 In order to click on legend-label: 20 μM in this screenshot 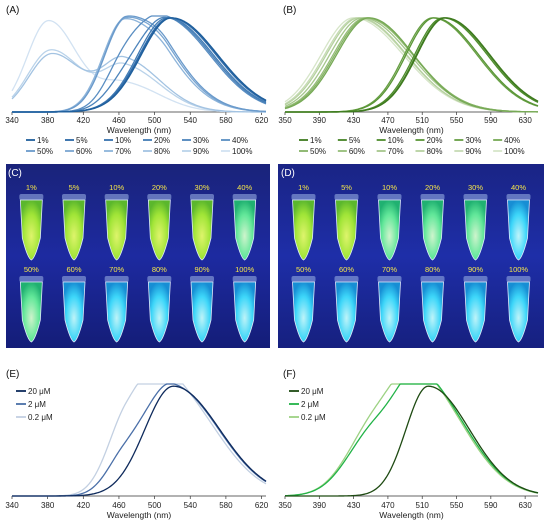, I will do `click(39, 391)`.